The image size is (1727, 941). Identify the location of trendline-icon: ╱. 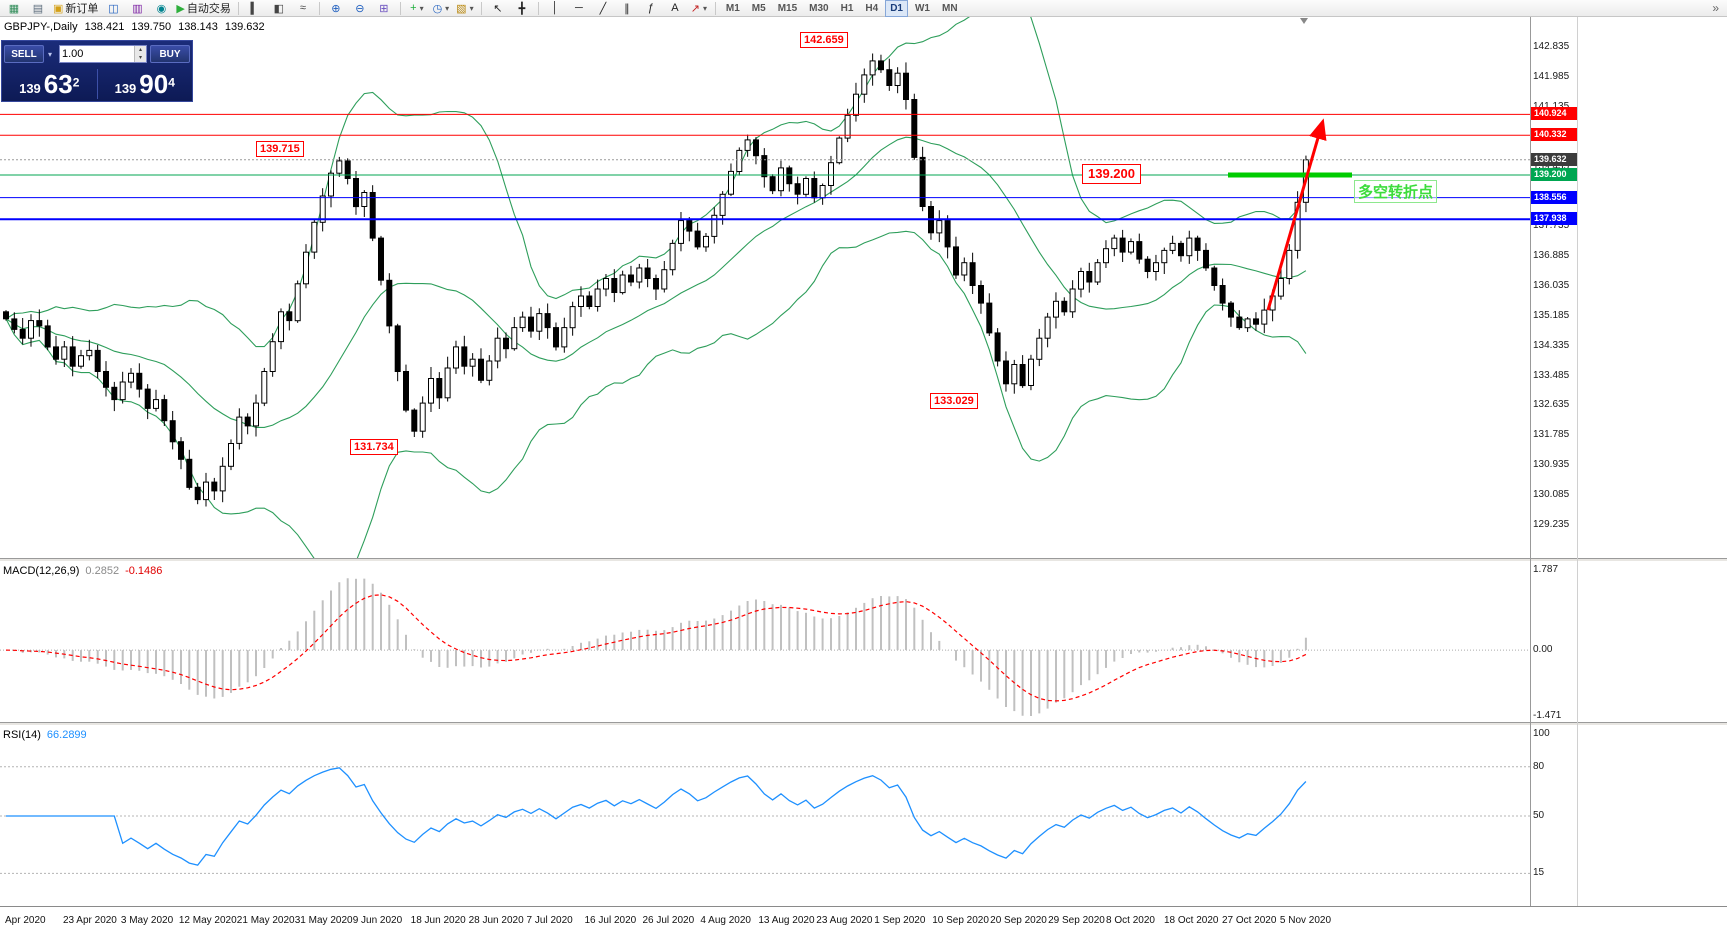
(603, 8).